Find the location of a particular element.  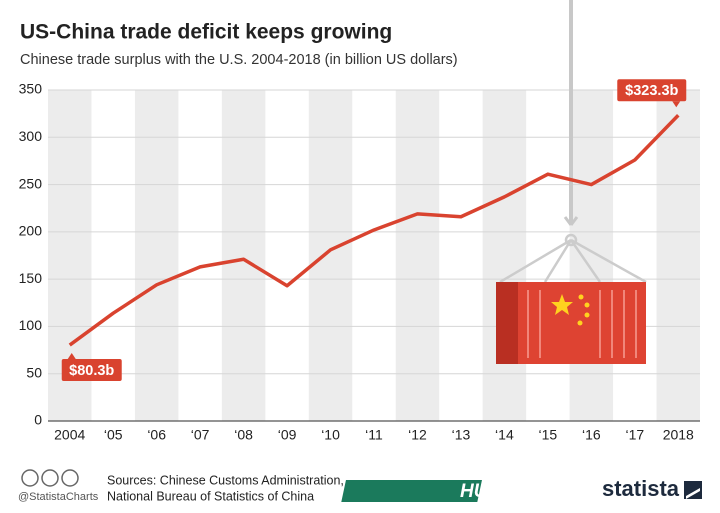

y-tick-label: 350 is located at coordinates (31, 89).